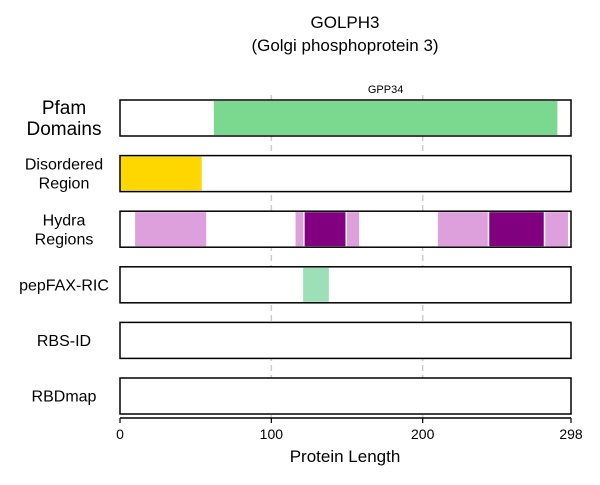  Describe the element at coordinates (571, 434) in the screenshot. I see `x-tick-label: 298` at that location.